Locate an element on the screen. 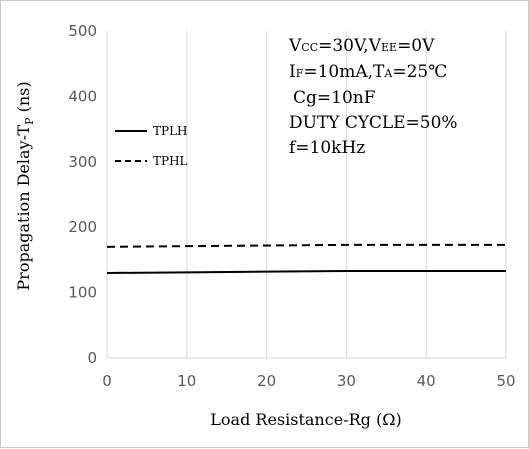 Image resolution: width=529 pixels, height=449 pixels. x-tick-label: 10 is located at coordinates (186, 381).